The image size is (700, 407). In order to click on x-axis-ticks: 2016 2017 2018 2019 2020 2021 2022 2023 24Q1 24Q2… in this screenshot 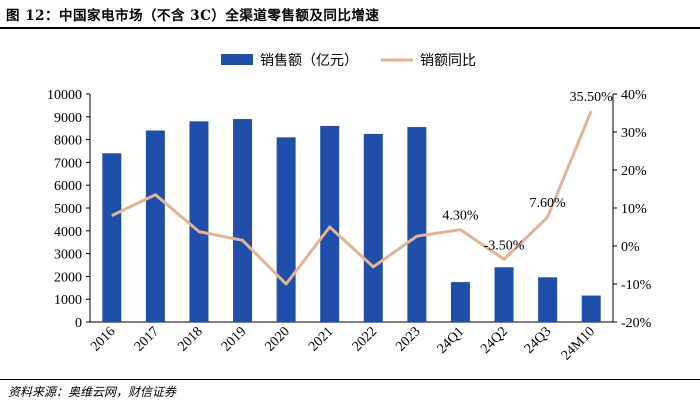, I will do `click(343, 343)`.